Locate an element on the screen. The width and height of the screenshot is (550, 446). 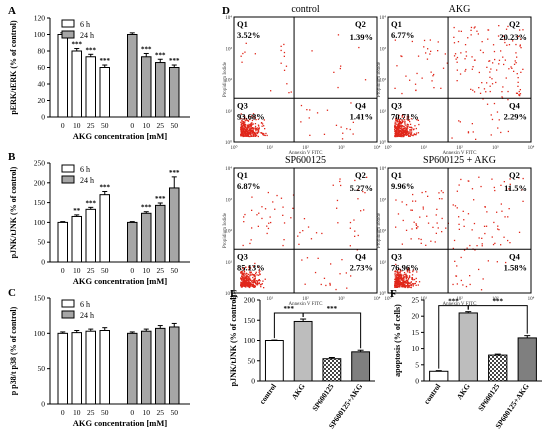
significance-label: *** is located at coordinates (105, 61).